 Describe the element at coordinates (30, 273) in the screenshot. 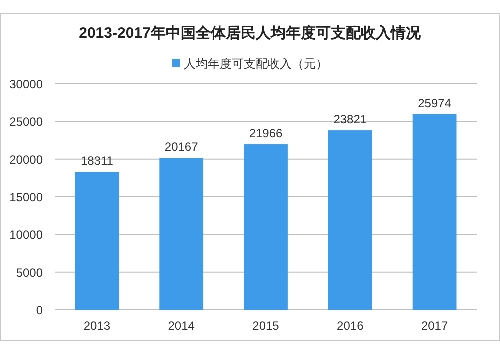

I see `y-tick-label: 5000` at that location.